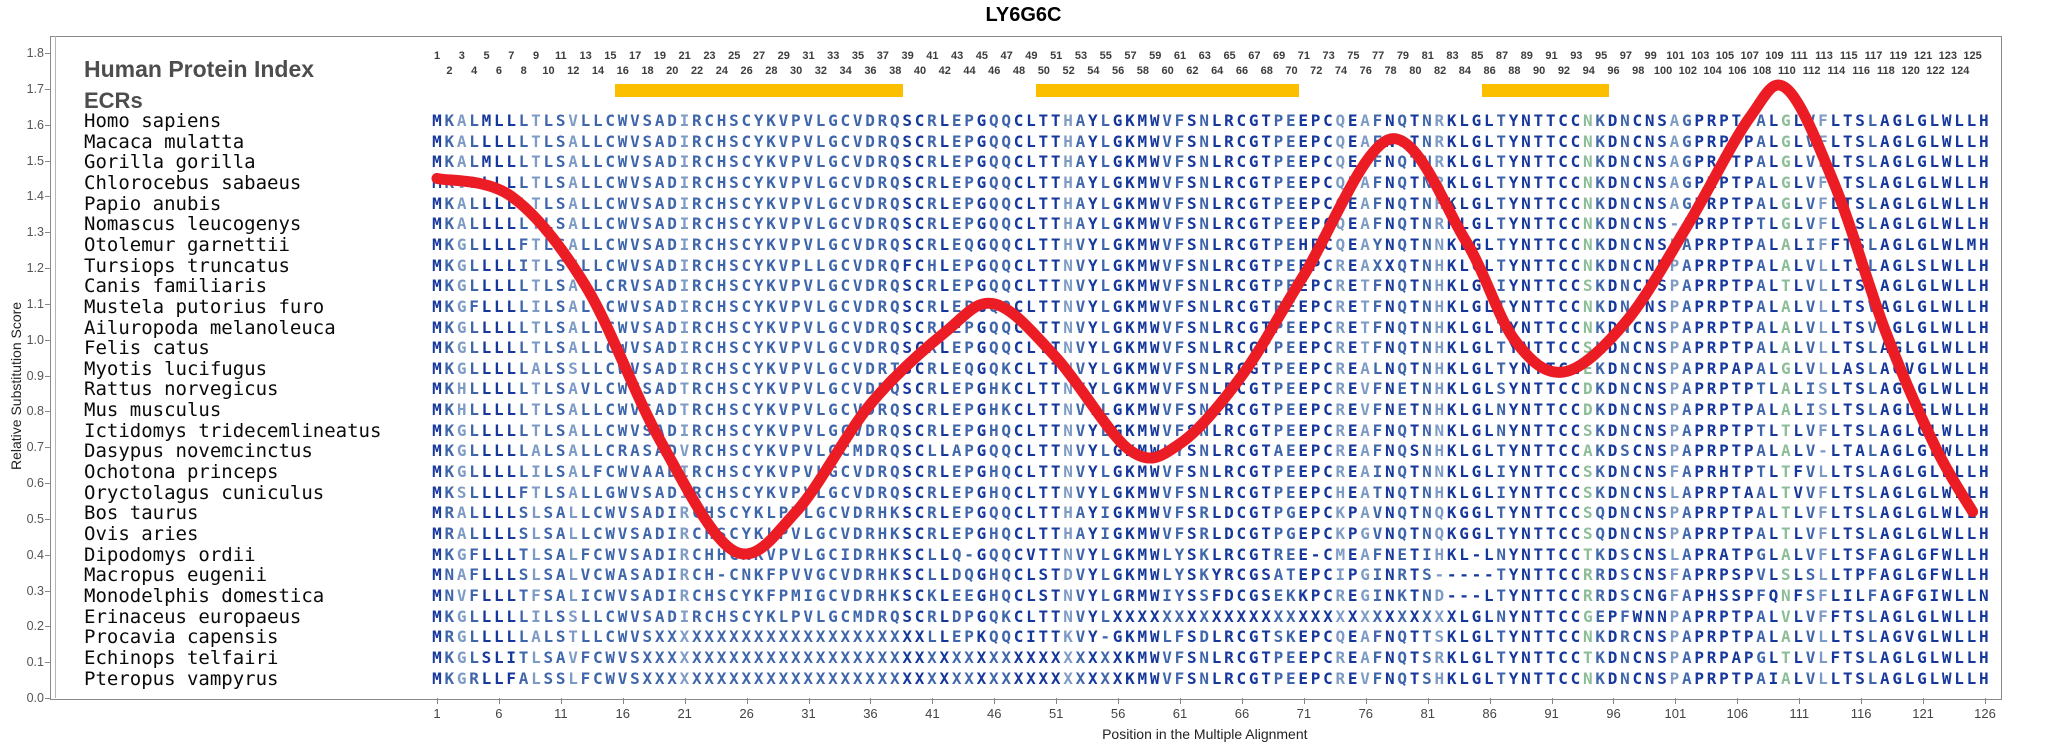 The height and width of the screenshot is (750, 2047). What do you see at coordinates (932, 56) in the screenshot?
I see `human-index-number: 41` at bounding box center [932, 56].